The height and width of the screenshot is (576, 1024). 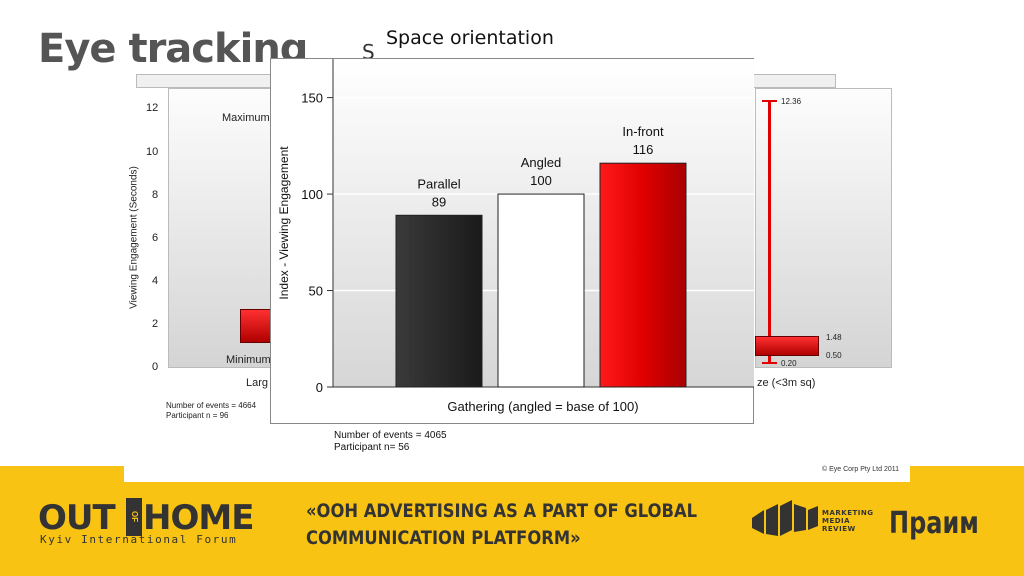 I want to click on background-right-box-top: 1.48, so click(x=834, y=337).